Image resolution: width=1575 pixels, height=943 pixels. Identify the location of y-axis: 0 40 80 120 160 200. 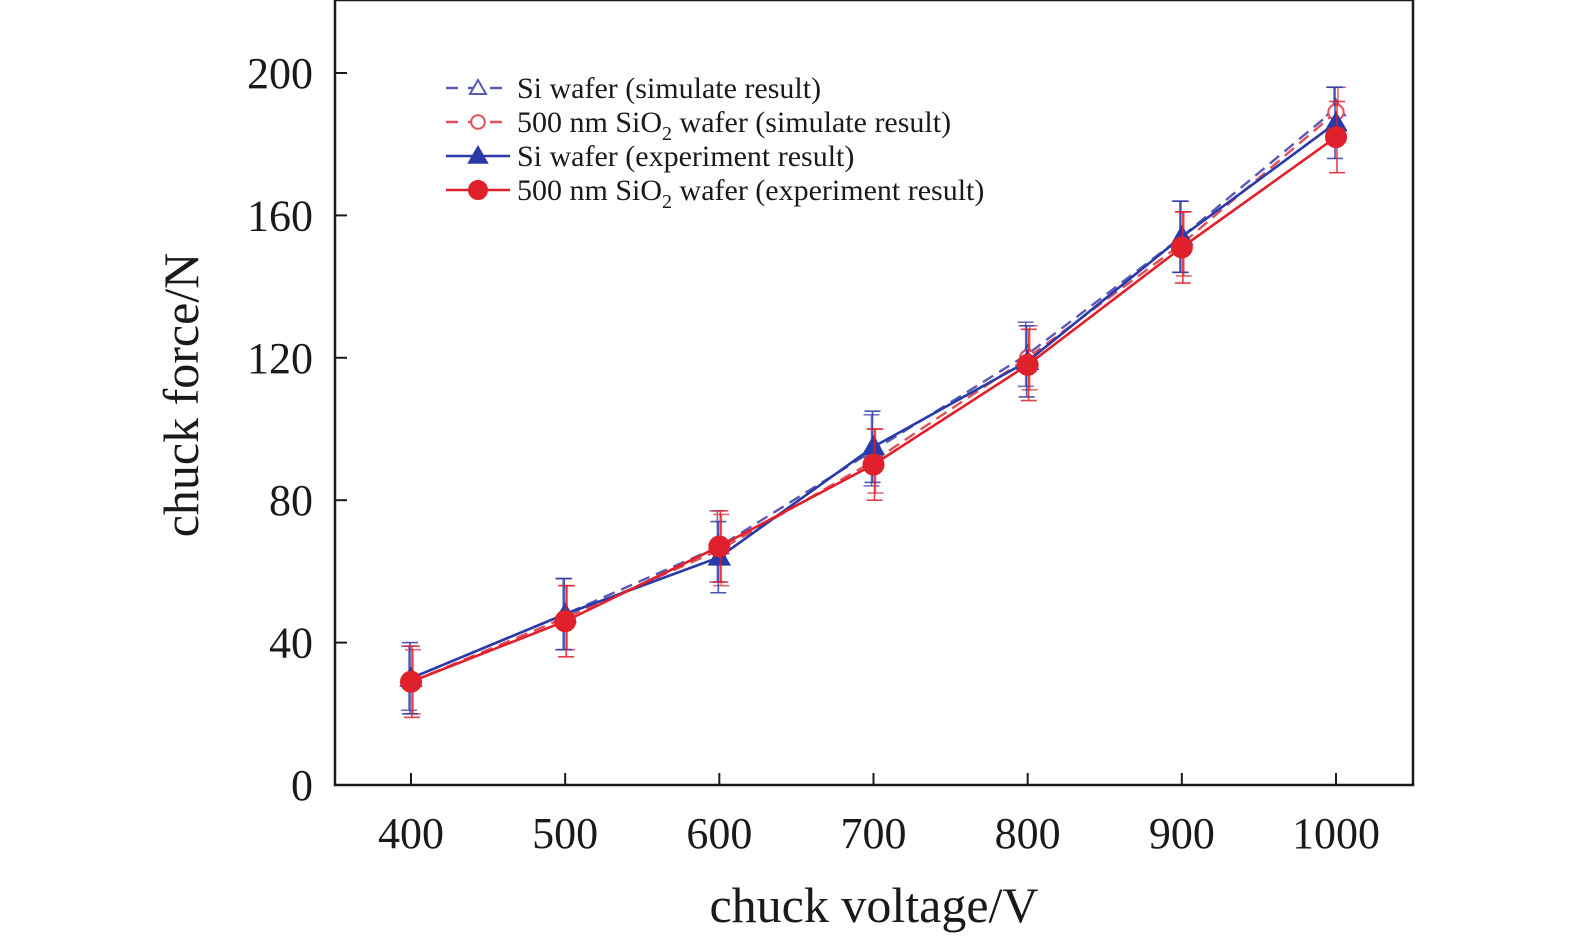
(297, 429).